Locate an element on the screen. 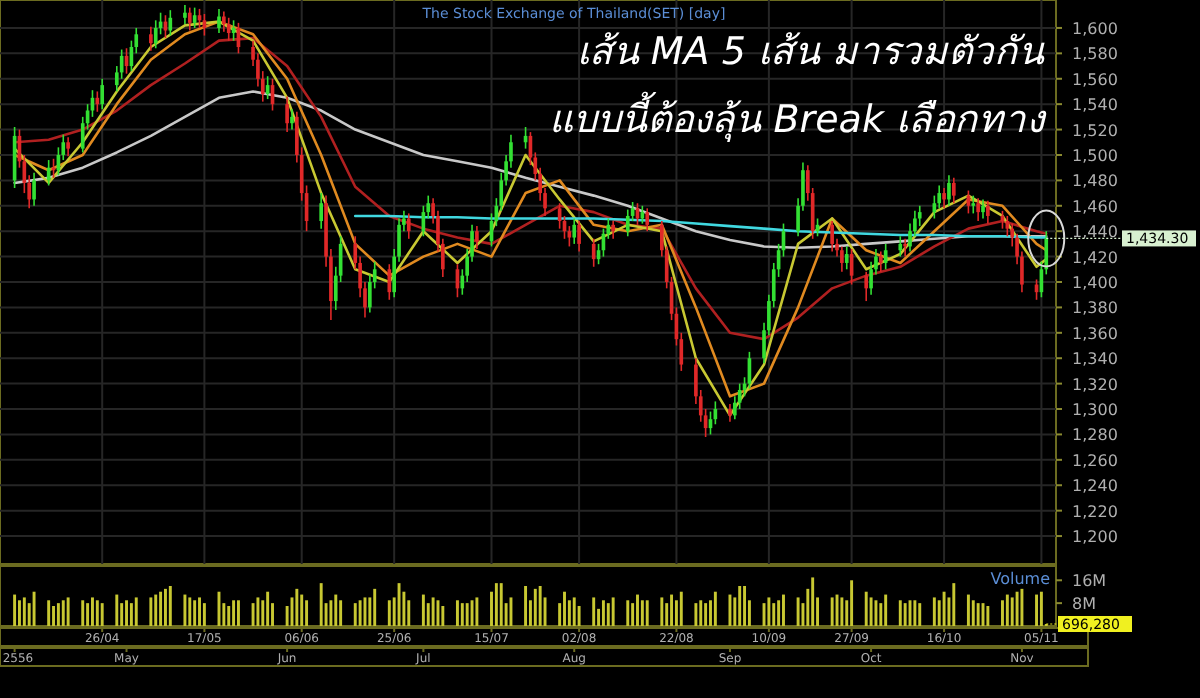 The width and height of the screenshot is (1200, 698). y-tick-label: 1,380 is located at coordinates (1095, 308).